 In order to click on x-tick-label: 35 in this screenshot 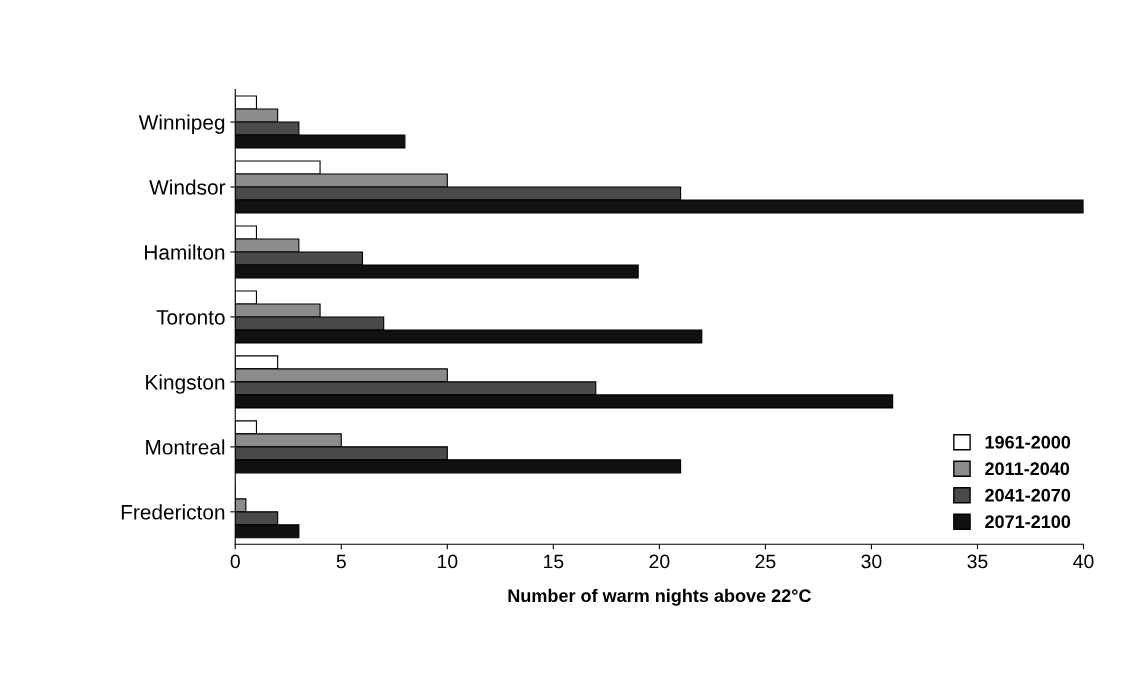, I will do `click(977, 561)`.